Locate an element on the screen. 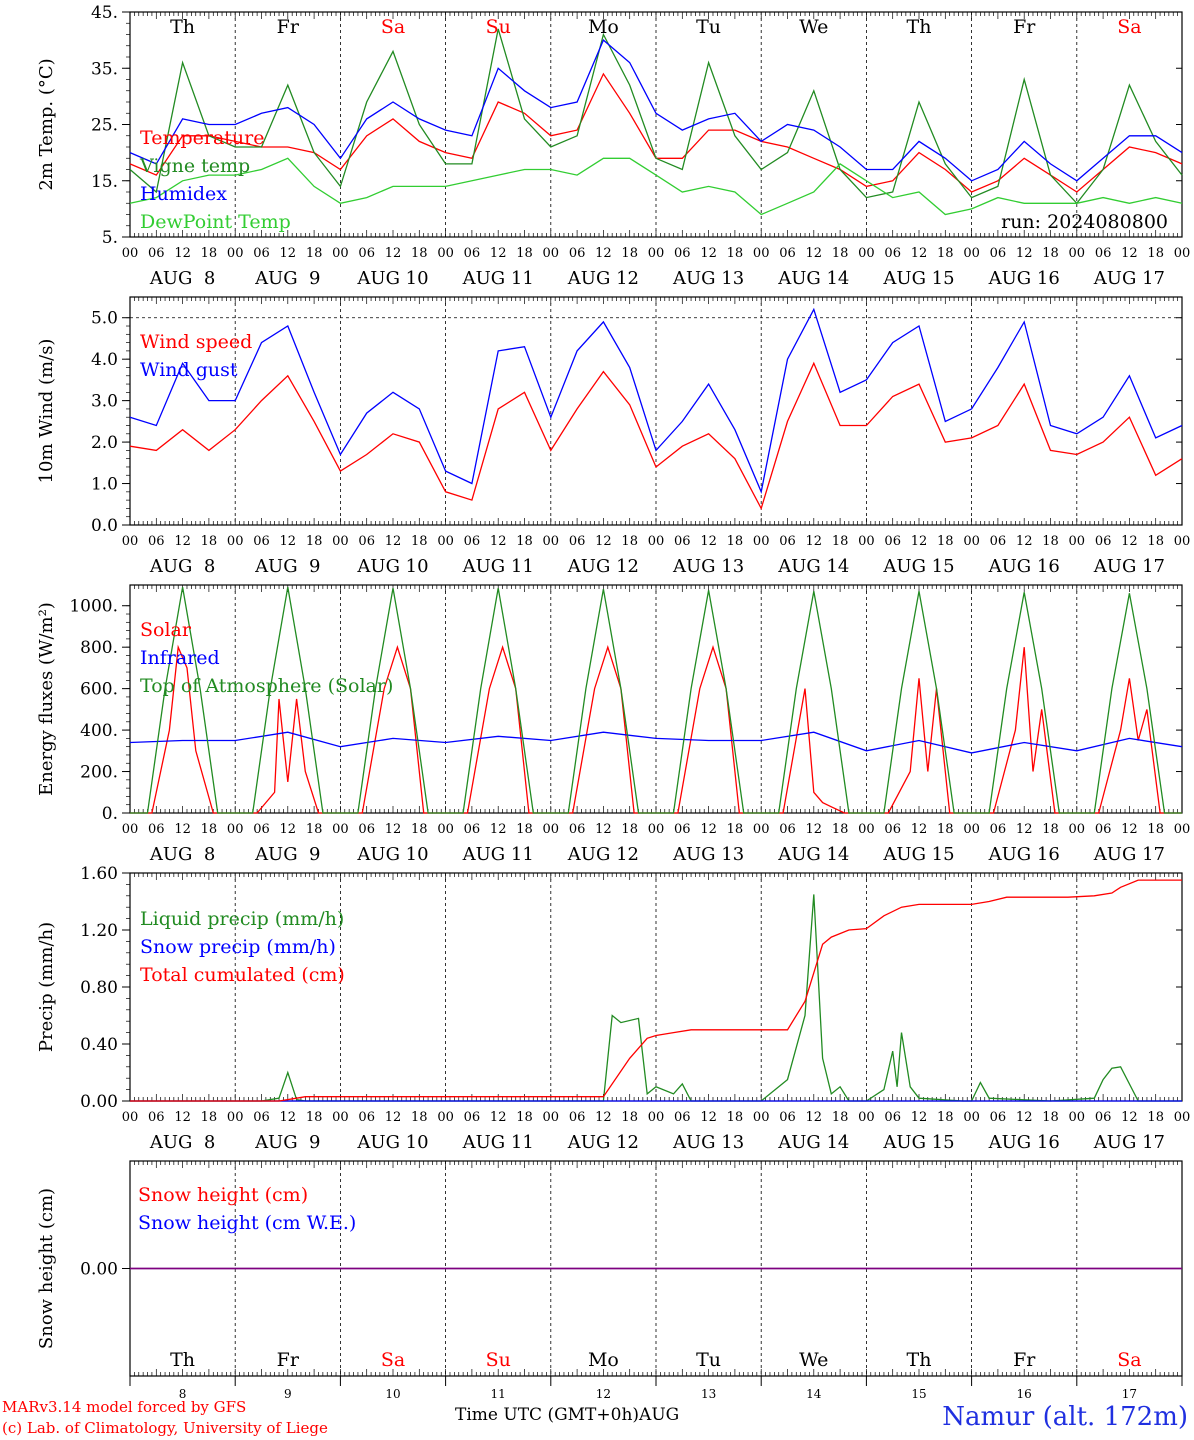  y-axis-label: Precip (mm/h) is located at coordinates (46, 987).